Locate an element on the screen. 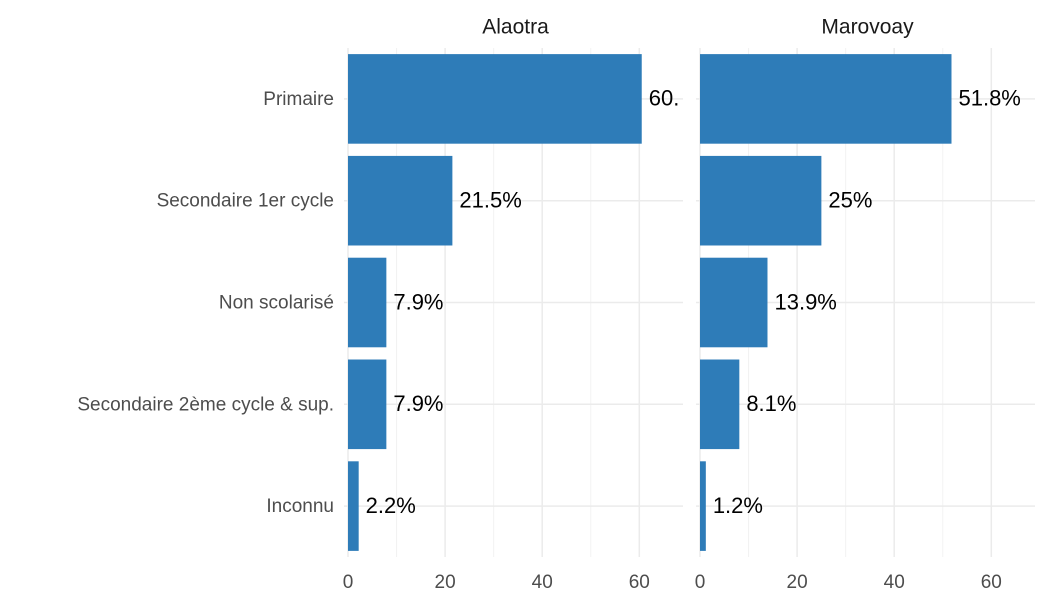  panel-title: Alaotra is located at coordinates (515, 27).